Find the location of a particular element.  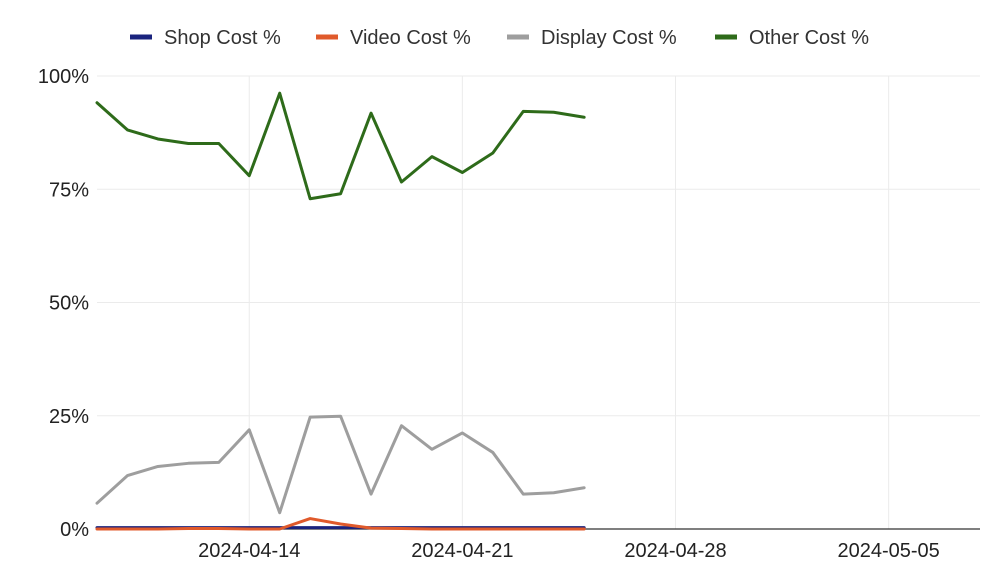

legend-label: Video Cost % is located at coordinates (410, 38).